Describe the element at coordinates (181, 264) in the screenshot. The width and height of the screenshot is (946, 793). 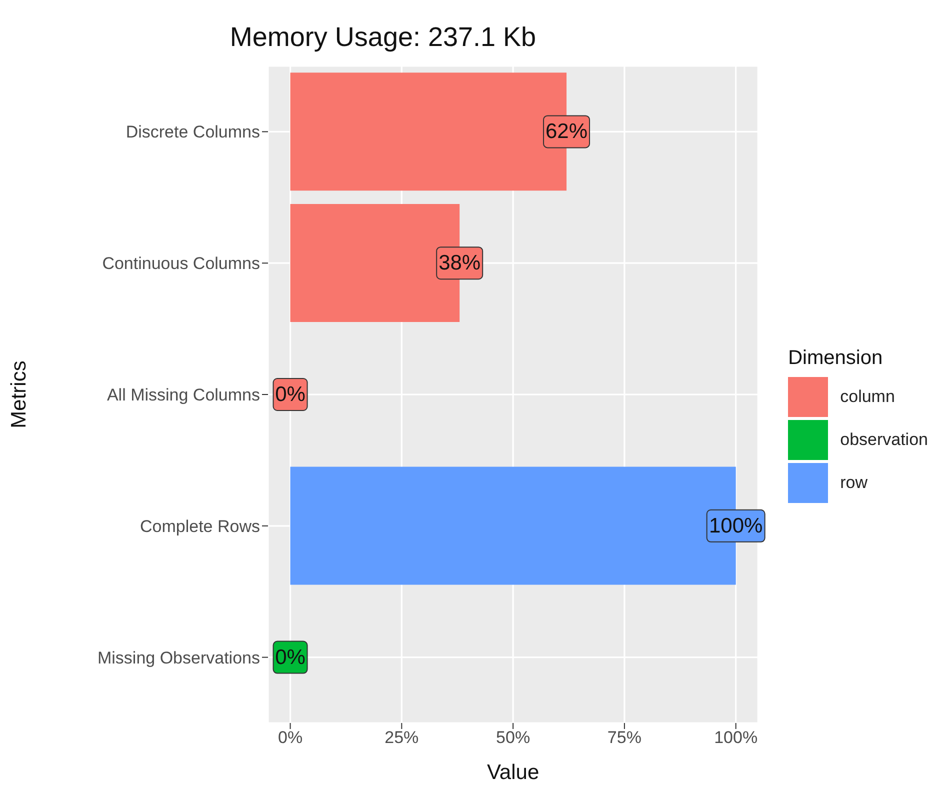
I see `y-tick-label: Continuous Columns` at that location.